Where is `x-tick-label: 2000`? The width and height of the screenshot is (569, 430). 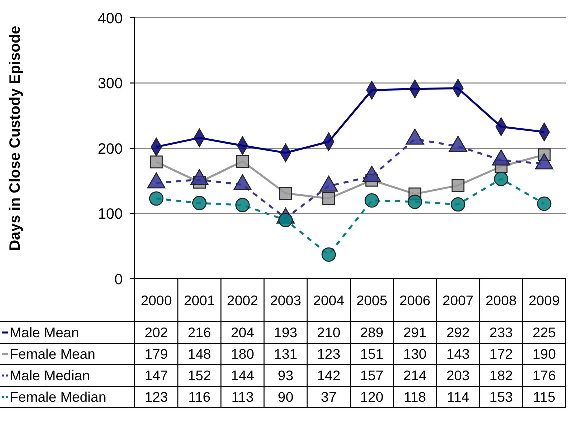
x-tick-label: 2000 is located at coordinates (156, 300).